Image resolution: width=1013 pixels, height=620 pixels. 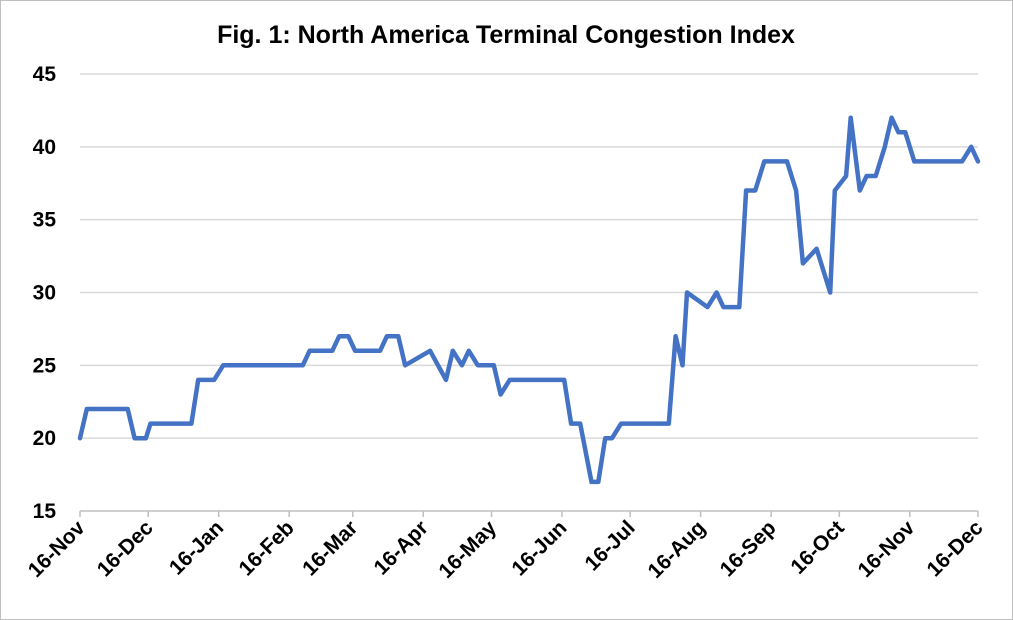 I want to click on y-axis-ticks: 15 20 25 30 35 40 45, so click(x=45, y=293).